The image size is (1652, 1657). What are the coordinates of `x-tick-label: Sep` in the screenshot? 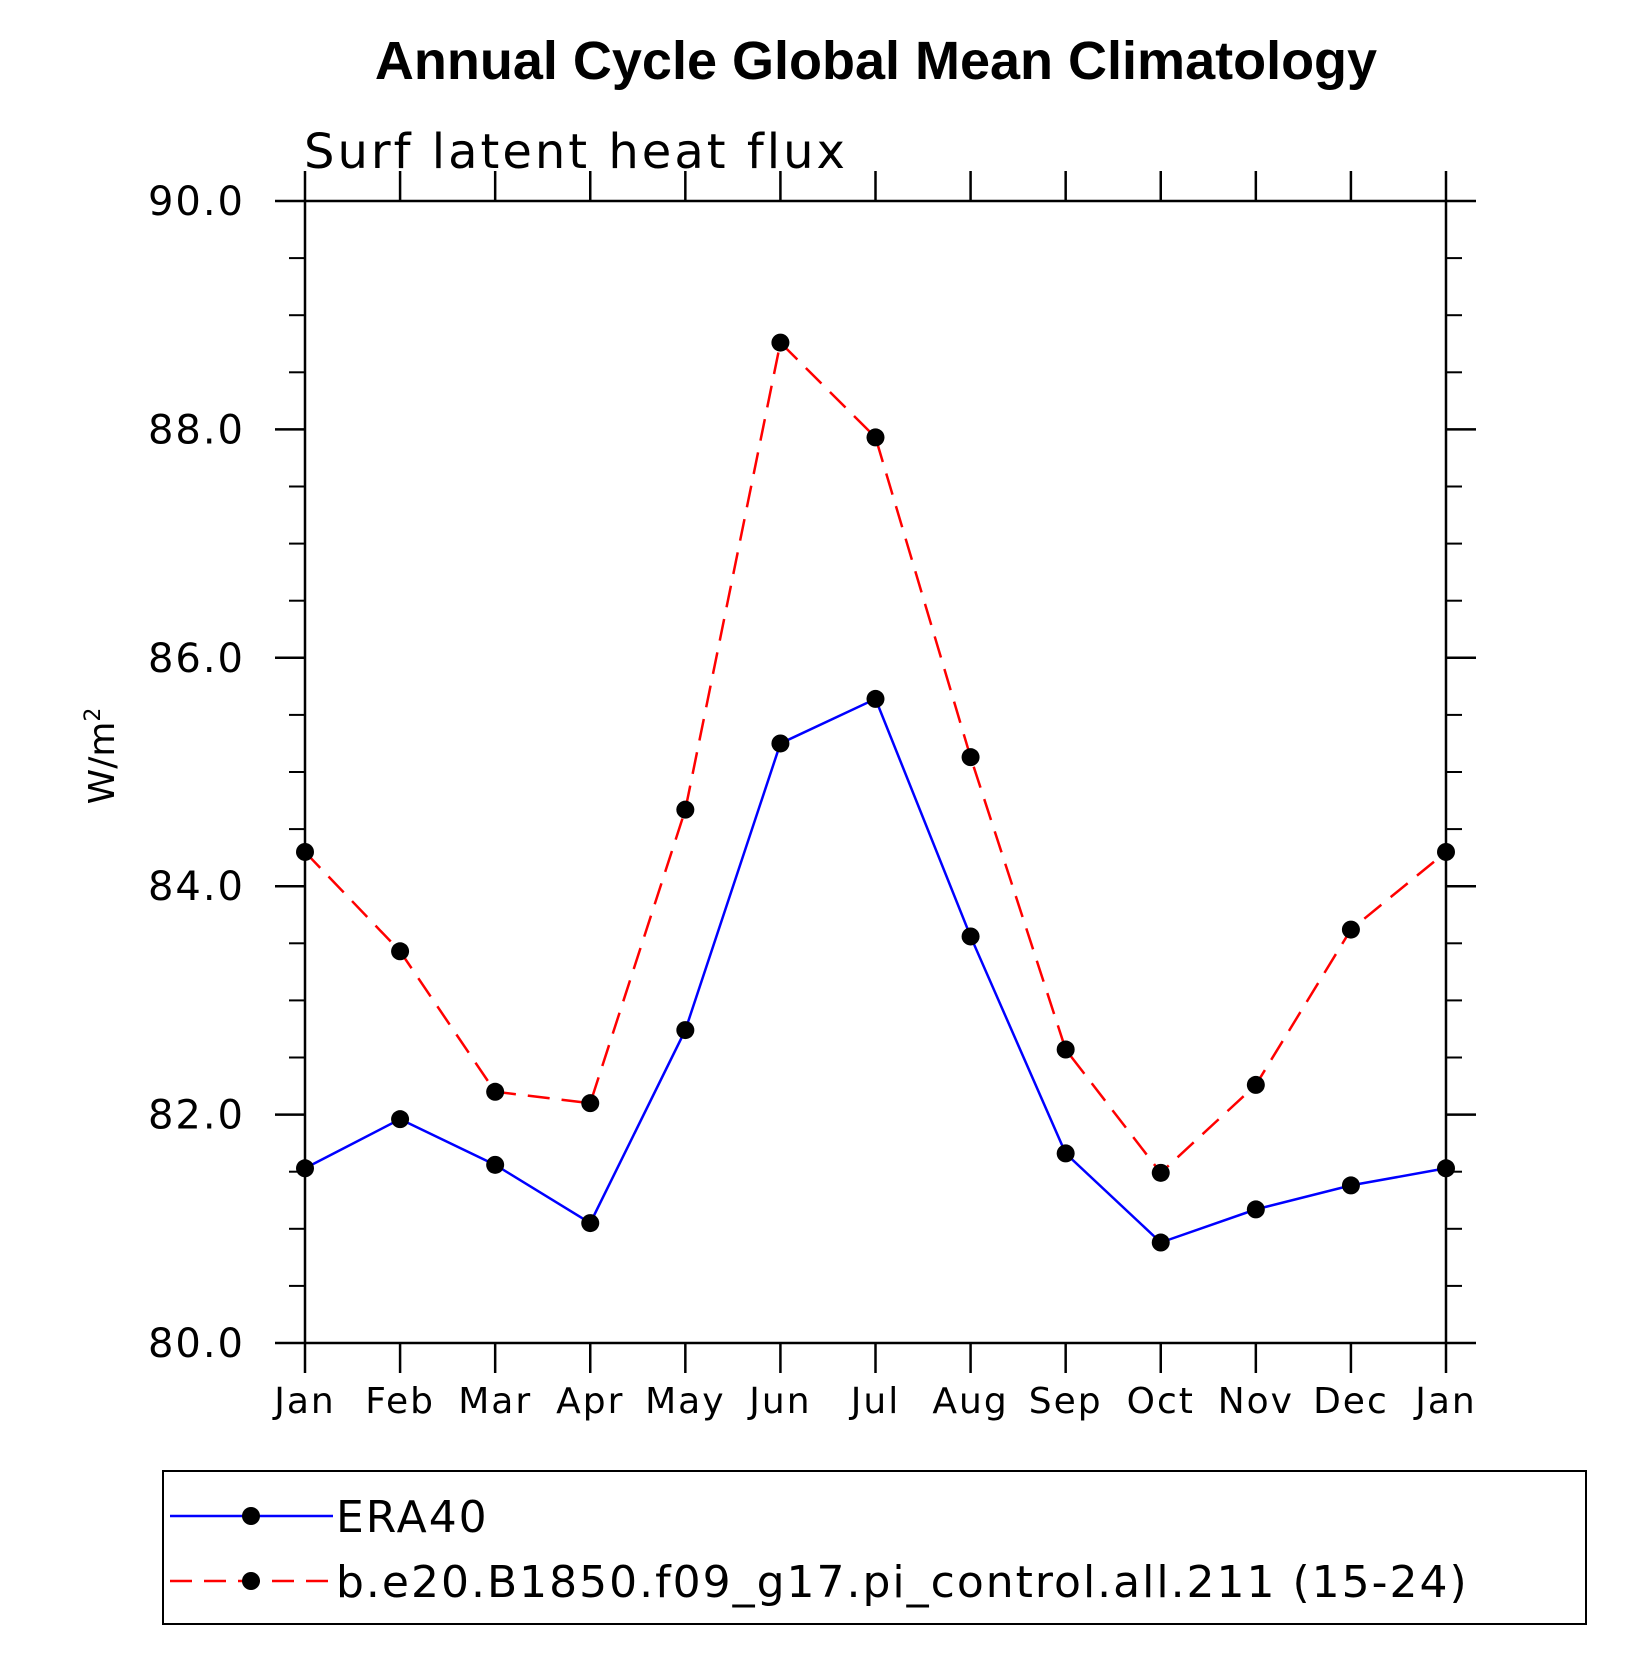 It's located at (1066, 1401).